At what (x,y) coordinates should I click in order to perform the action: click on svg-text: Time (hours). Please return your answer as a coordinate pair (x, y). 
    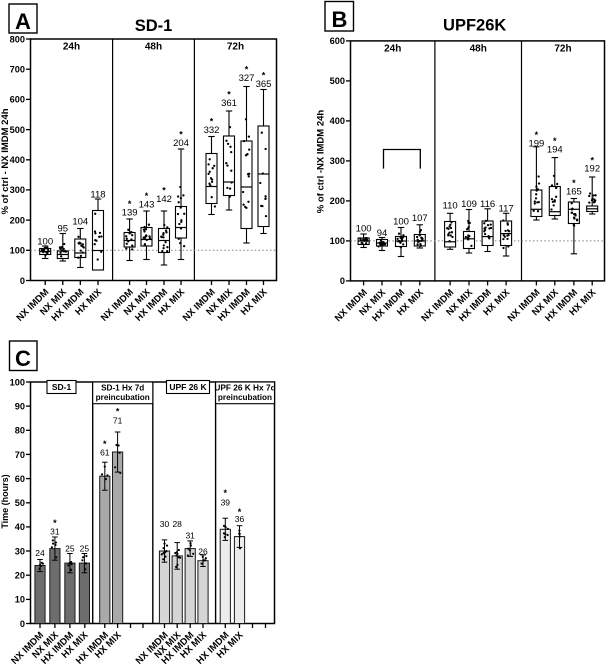
    Looking at the image, I should click on (5, 501).